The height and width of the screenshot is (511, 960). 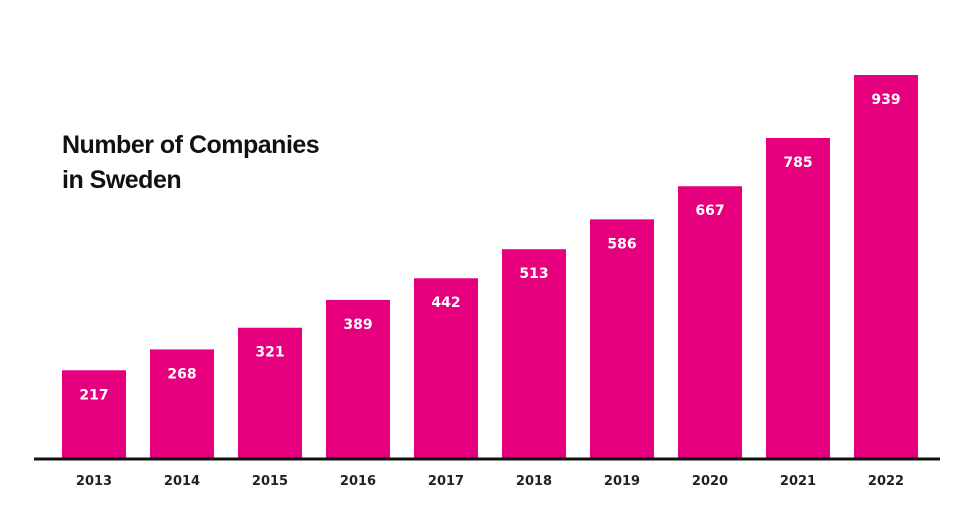 I want to click on chart-title: Number of Companies in Sweden, so click(x=191, y=163).